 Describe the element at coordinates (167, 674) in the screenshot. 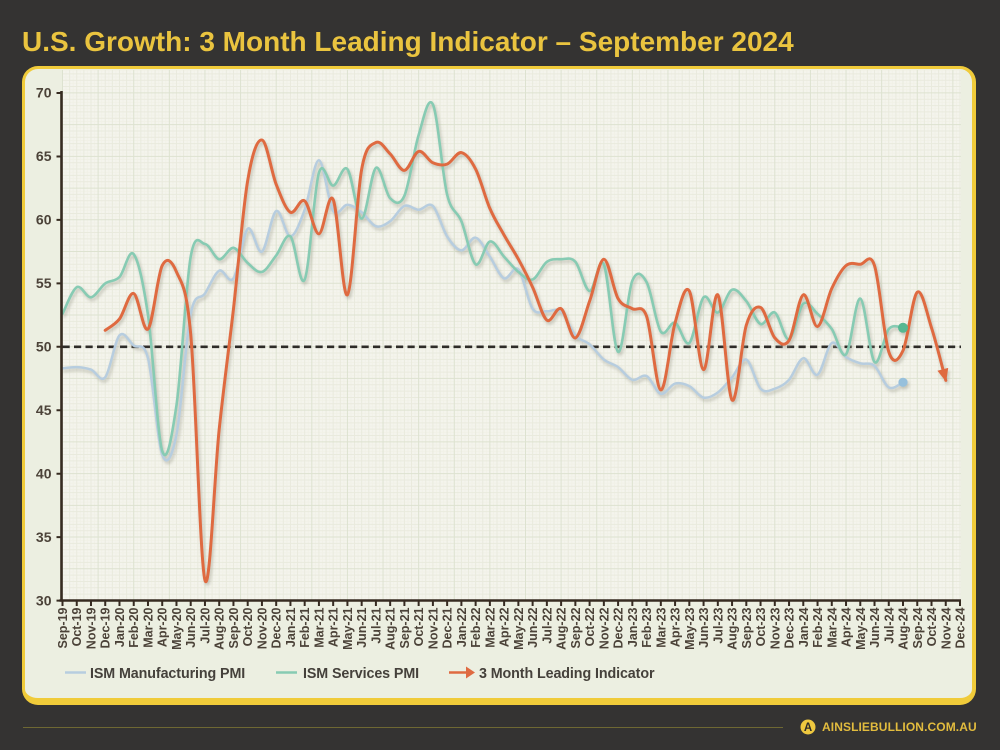

I see `svg-text: ISM Manufacturing PMI` at that location.